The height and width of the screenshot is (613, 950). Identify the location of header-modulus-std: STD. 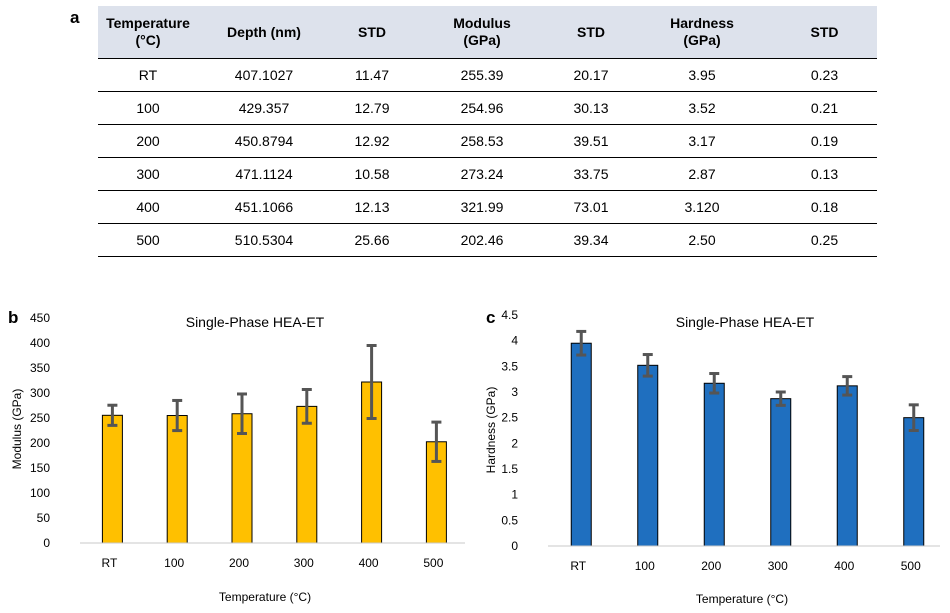
(591, 31).